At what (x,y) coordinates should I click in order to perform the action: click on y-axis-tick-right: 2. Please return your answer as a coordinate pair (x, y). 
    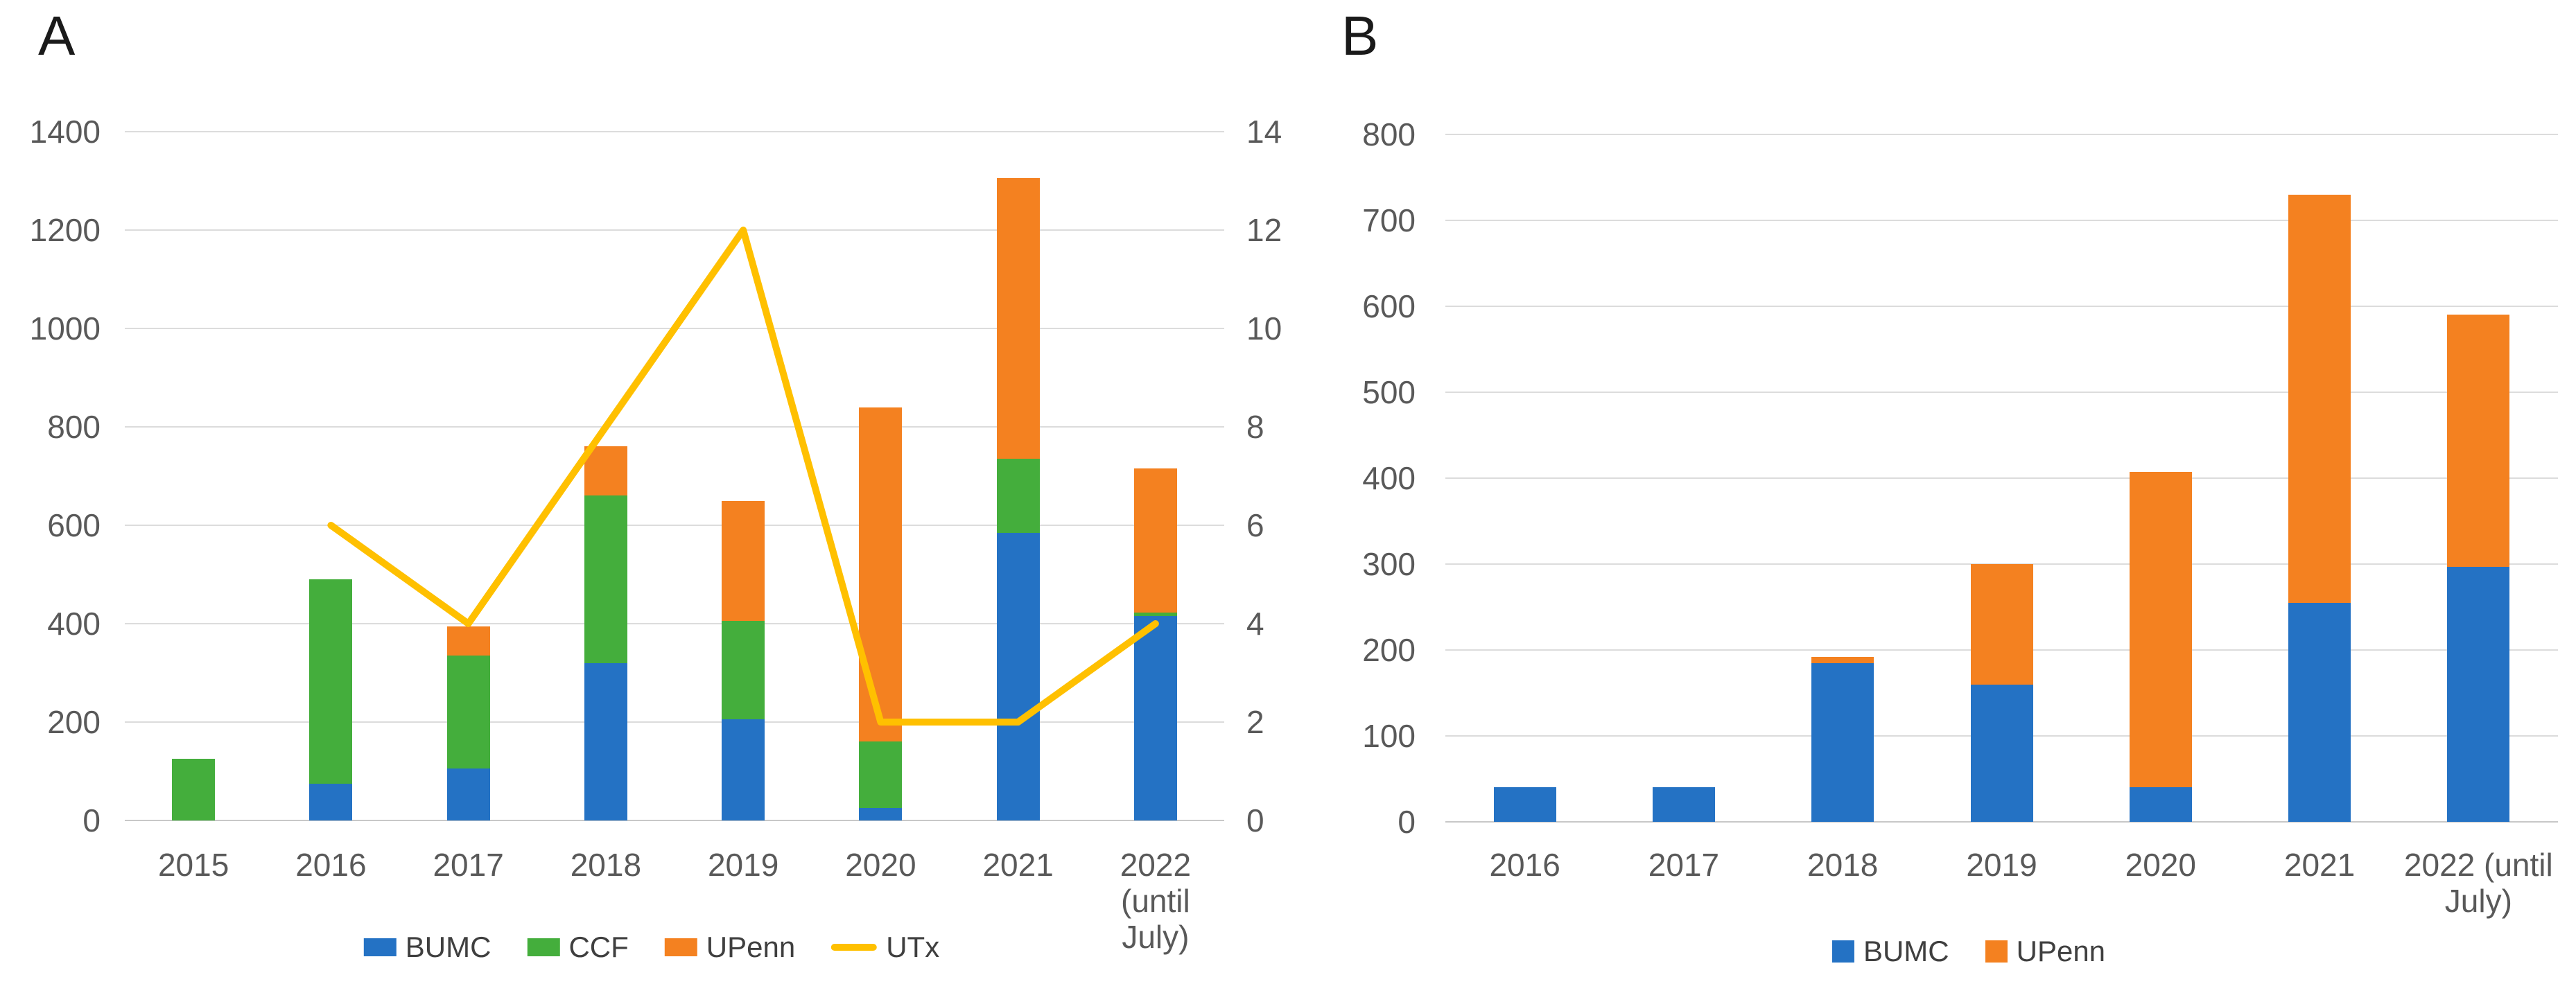
    Looking at the image, I should click on (1255, 722).